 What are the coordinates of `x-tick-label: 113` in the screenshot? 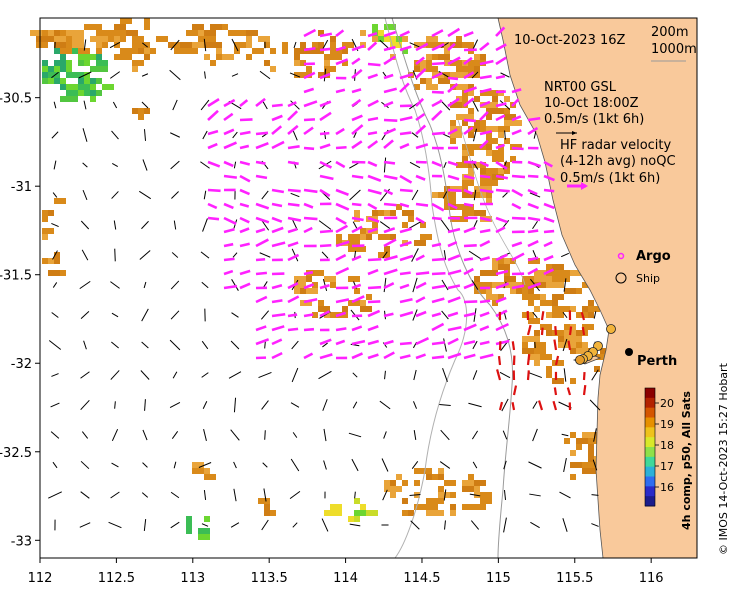 It's located at (192, 578).